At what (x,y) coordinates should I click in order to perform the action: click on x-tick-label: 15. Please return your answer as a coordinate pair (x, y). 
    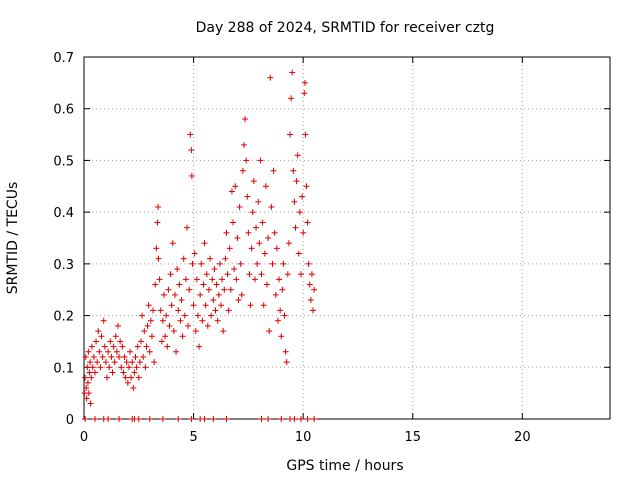
    Looking at the image, I should click on (412, 437).